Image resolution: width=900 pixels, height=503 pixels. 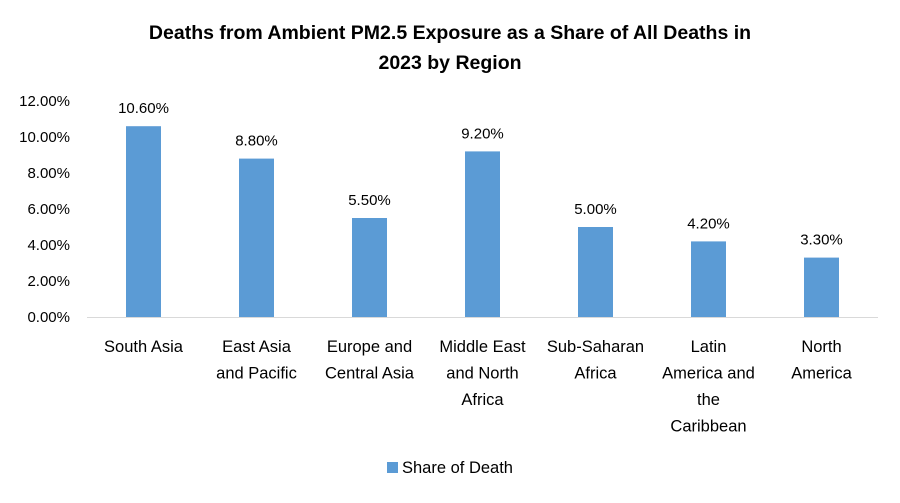 What do you see at coordinates (482, 373) in the screenshot?
I see `x-tick-label: Middle East and North Africa` at bounding box center [482, 373].